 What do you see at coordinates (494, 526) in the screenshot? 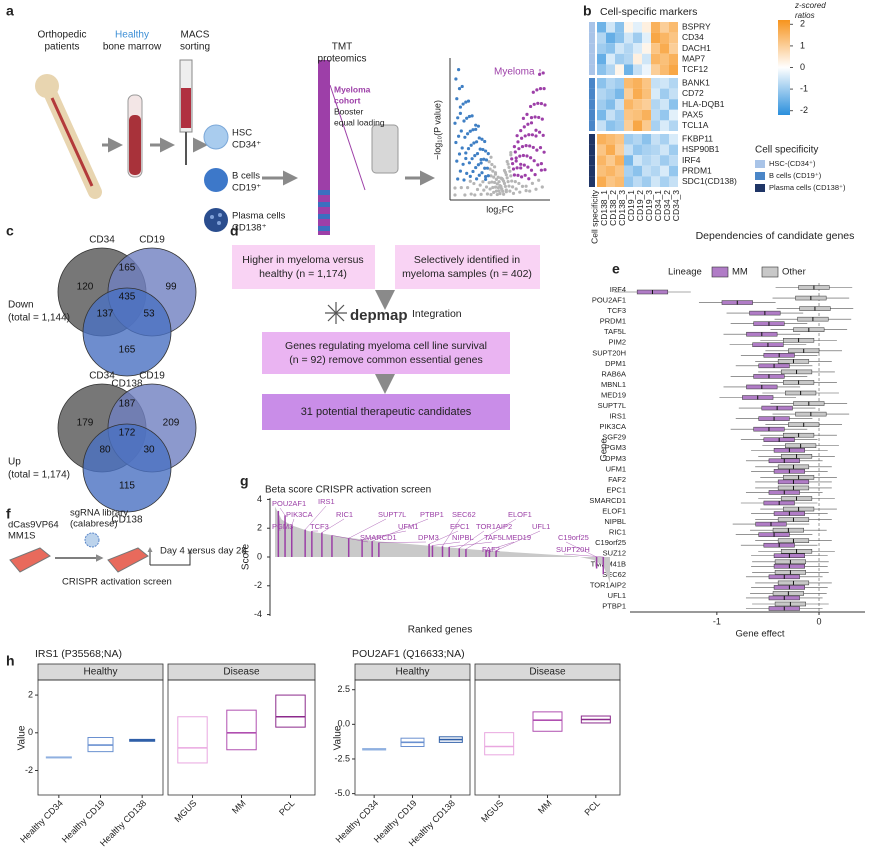
I see `hit-label: TOR1AIP2` at bounding box center [494, 526].